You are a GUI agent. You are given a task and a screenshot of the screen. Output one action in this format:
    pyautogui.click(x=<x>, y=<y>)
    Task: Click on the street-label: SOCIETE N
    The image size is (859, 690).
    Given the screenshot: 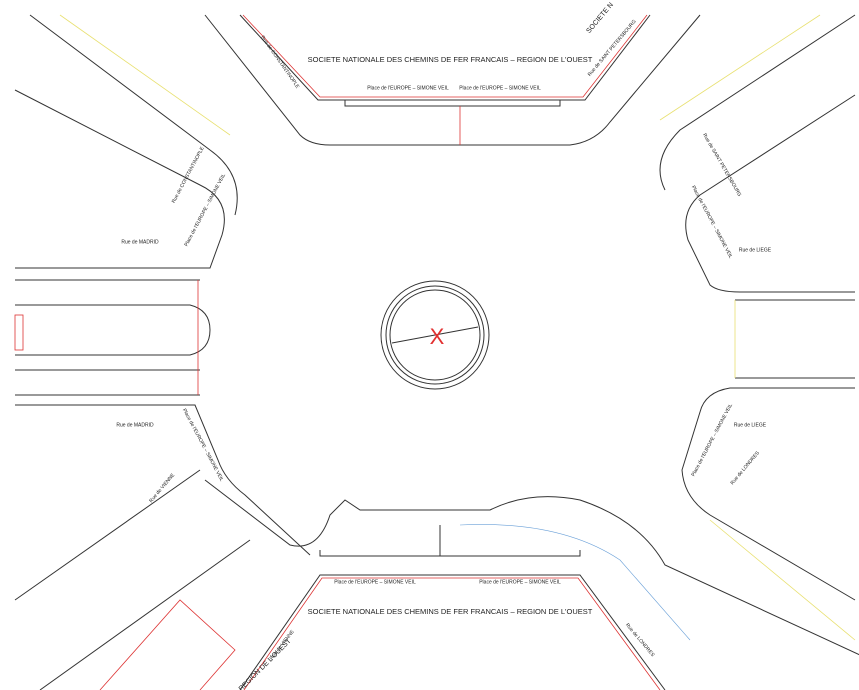 What is the action you would take?
    pyautogui.click(x=600, y=18)
    